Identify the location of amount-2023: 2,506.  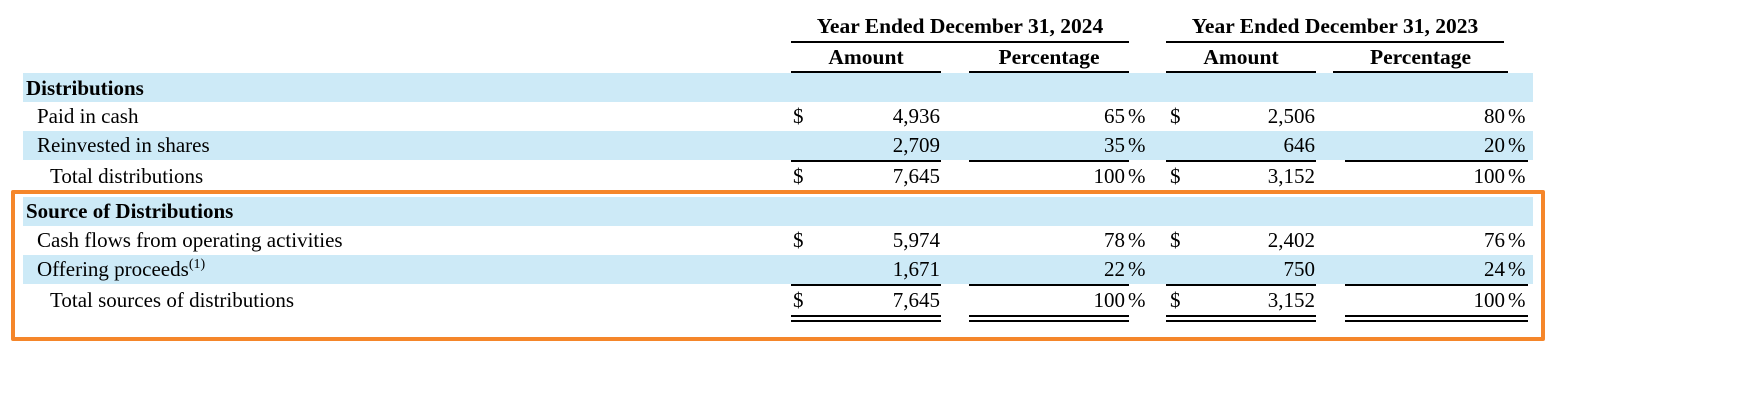
(1291, 116).